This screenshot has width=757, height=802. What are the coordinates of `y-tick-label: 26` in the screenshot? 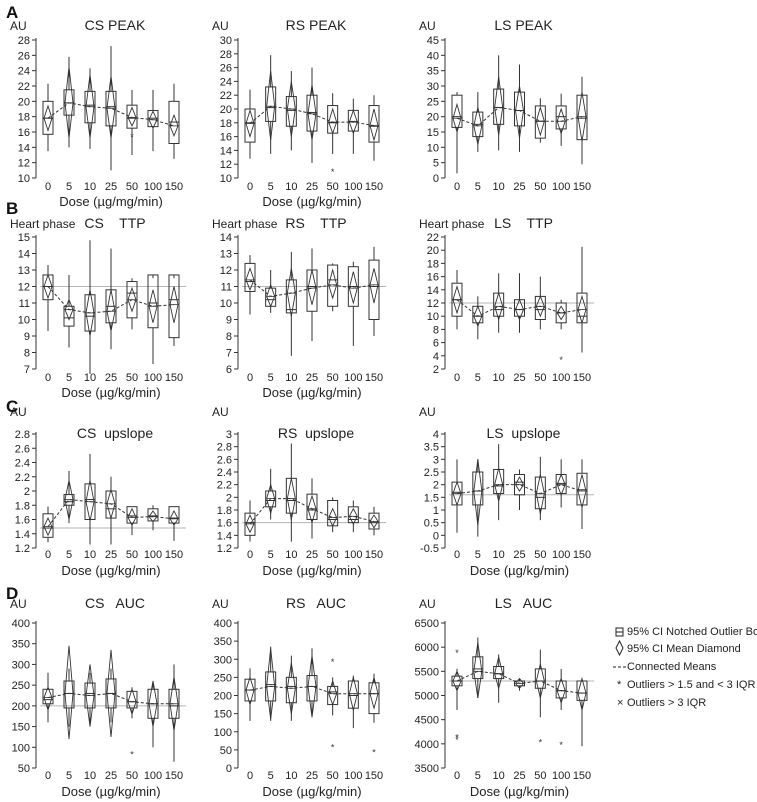 It's located at (226, 69).